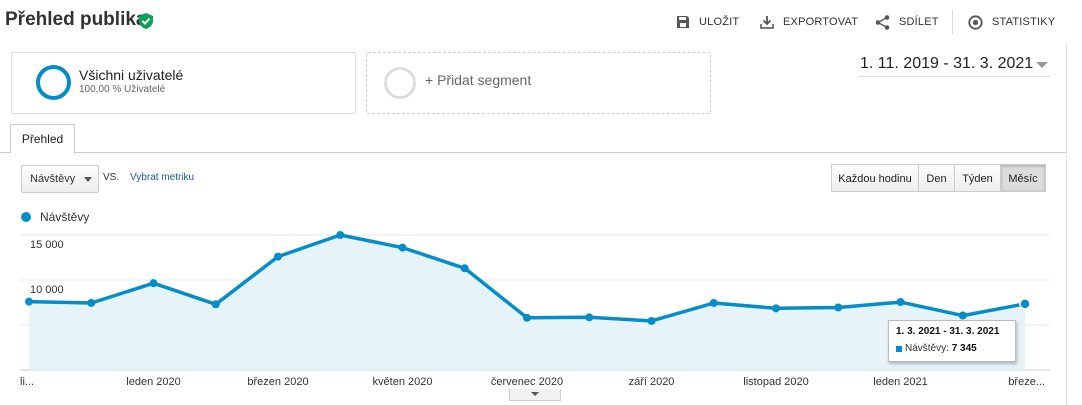 The height and width of the screenshot is (405, 1082). I want to click on metric-dropdown: Návštěvy, so click(60, 179).